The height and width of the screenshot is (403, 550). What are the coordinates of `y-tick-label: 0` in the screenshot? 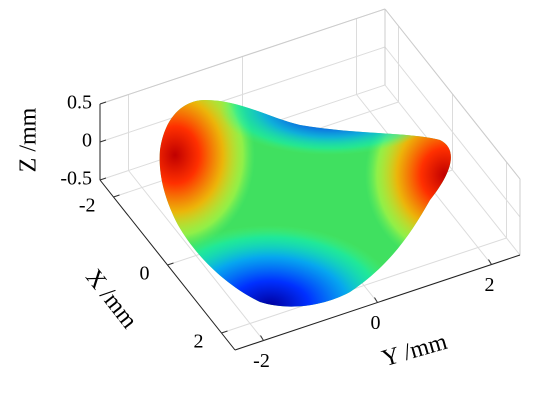 It's located at (376, 323).